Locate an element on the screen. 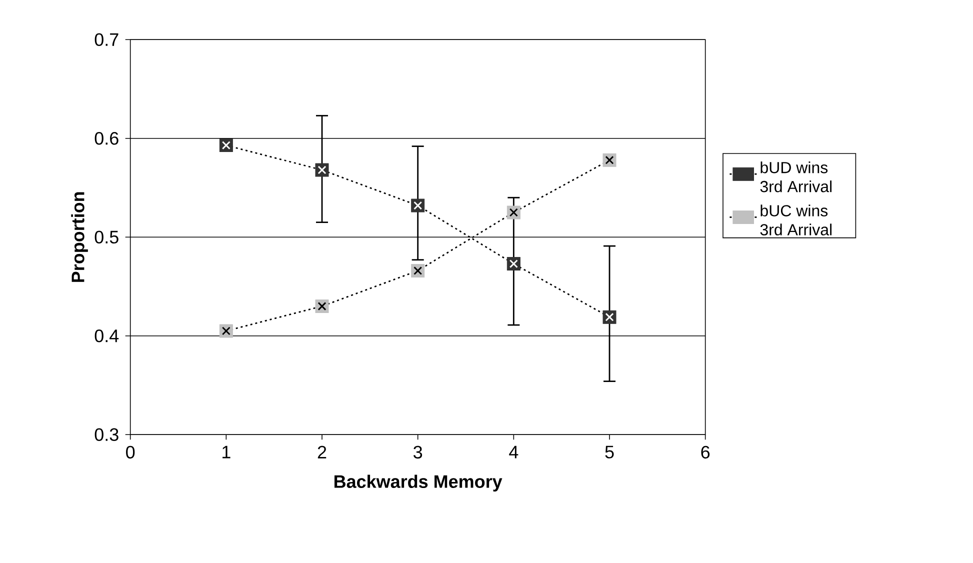  x-tick-label: 5 is located at coordinates (609, 452).